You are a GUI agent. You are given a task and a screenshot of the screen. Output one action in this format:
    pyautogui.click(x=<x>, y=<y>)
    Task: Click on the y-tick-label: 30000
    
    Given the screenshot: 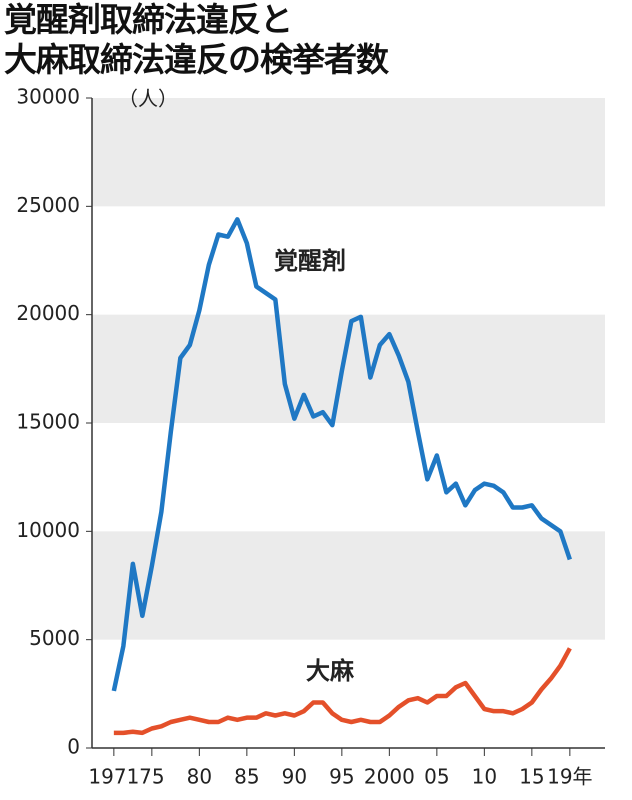 What is the action you would take?
    pyautogui.click(x=48, y=97)
    